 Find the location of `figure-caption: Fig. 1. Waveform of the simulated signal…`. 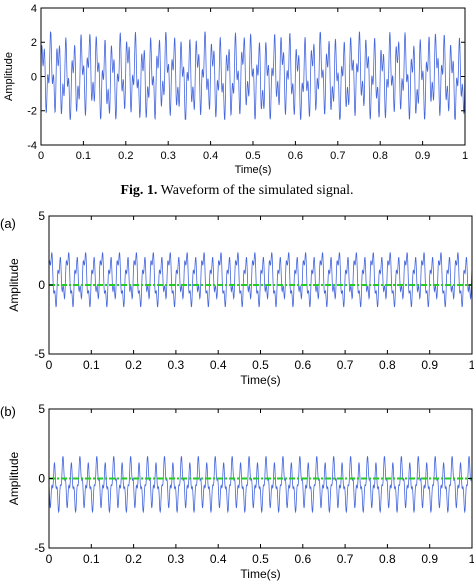

figure-caption: Fig. 1. Waveform of the simulated signal… is located at coordinates (237, 191).